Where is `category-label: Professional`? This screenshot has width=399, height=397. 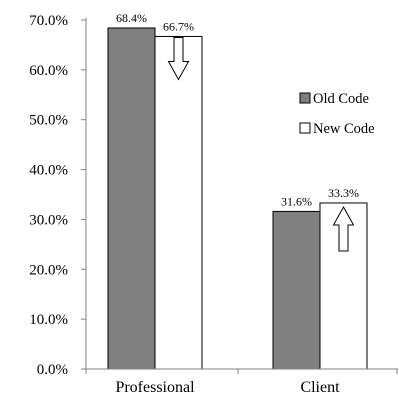 category-label: Professional is located at coordinates (155, 387).